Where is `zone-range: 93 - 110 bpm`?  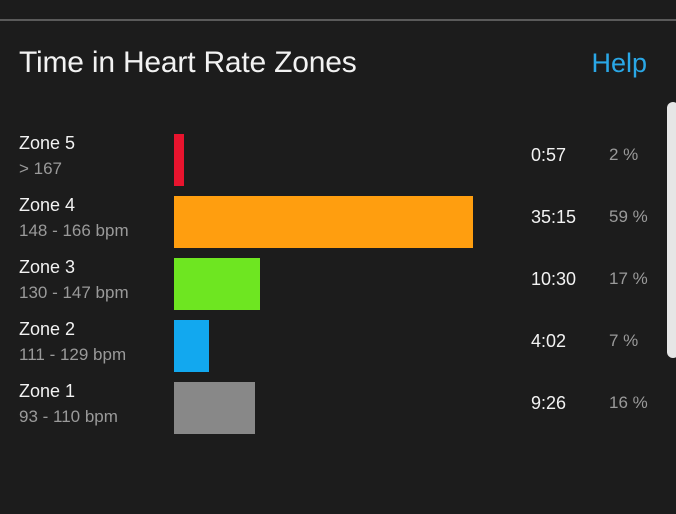
zone-range: 93 - 110 bpm is located at coordinates (68, 416).